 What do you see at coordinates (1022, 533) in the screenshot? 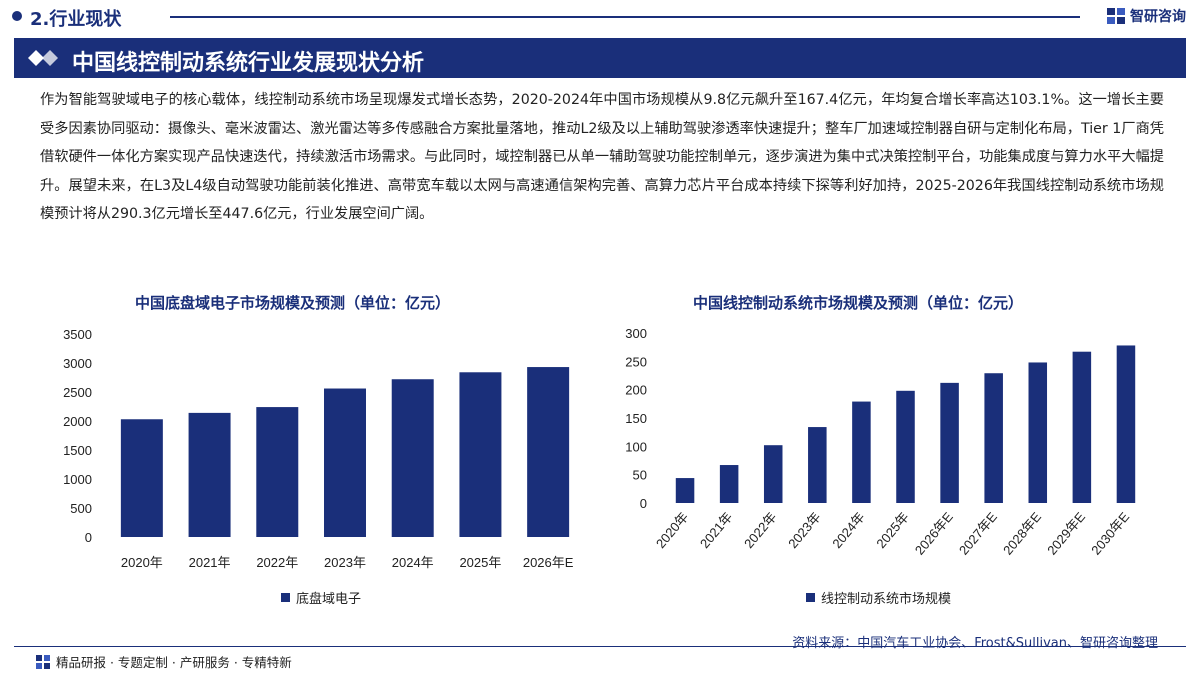
I see `chart2-xtick-label: 2028年E` at bounding box center [1022, 533].